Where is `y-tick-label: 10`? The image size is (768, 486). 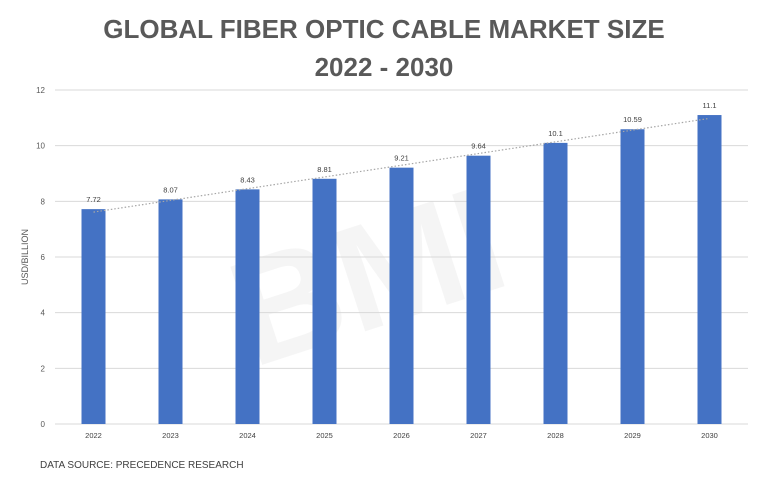
y-tick-label: 10 is located at coordinates (40, 146).